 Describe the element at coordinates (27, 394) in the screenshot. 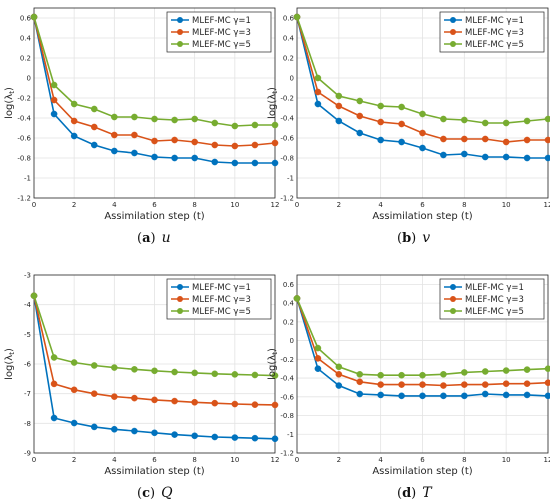

I see `y-tick-label: -7` at that location.